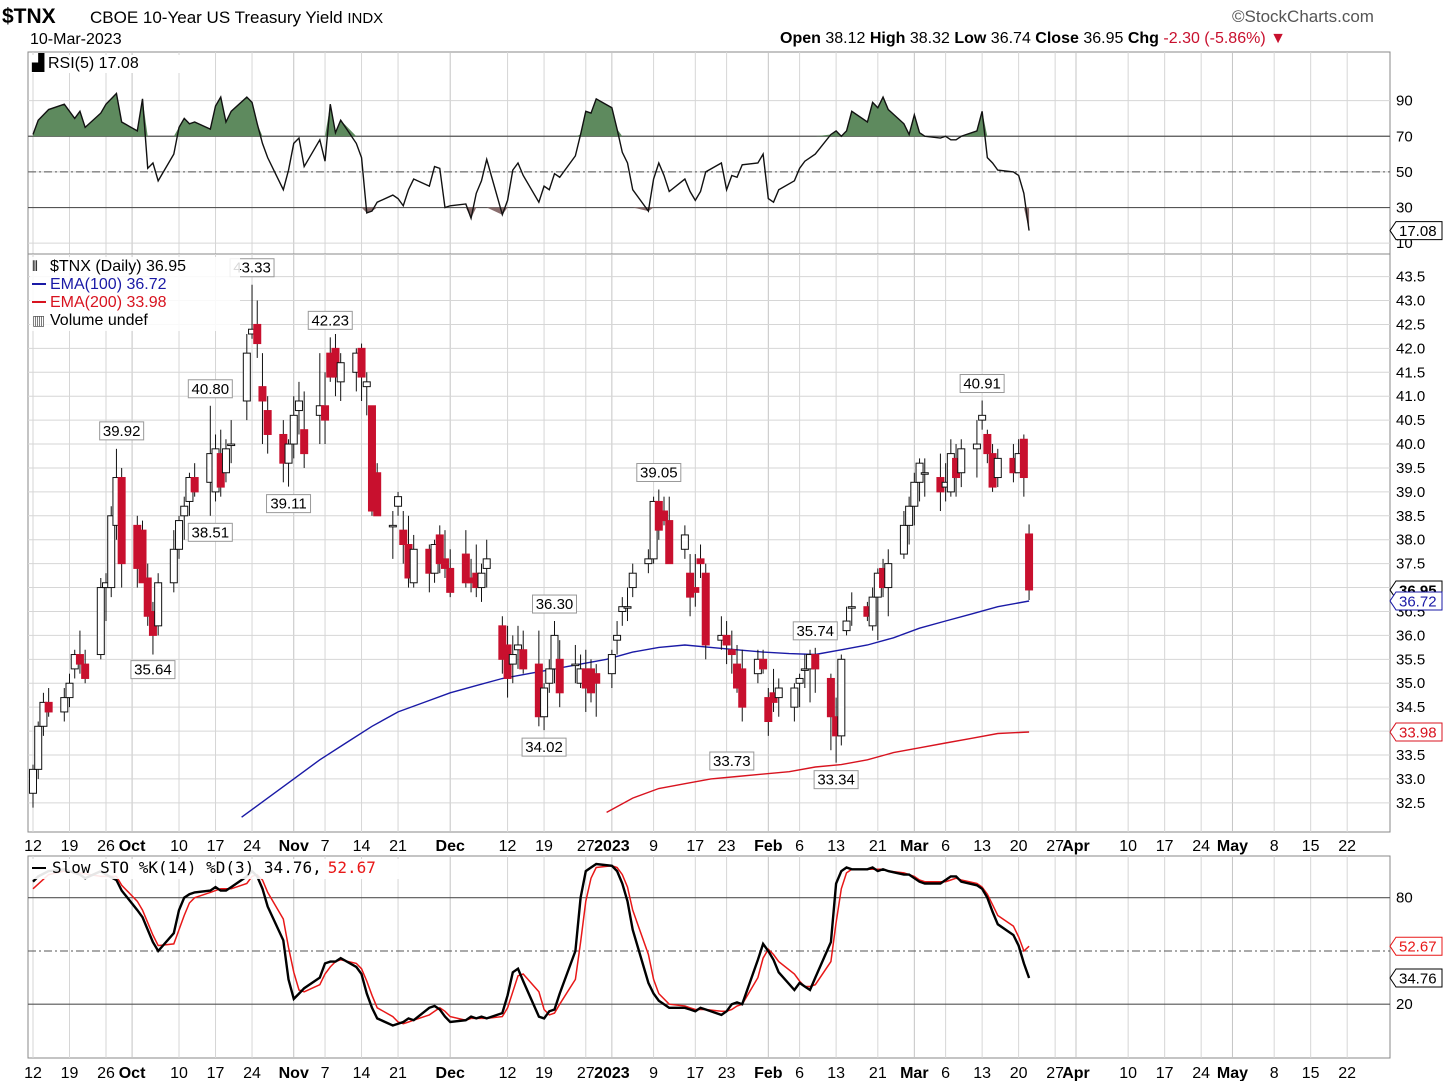  Describe the element at coordinates (1019, 846) in the screenshot. I see `x-tick-label: 20` at that location.